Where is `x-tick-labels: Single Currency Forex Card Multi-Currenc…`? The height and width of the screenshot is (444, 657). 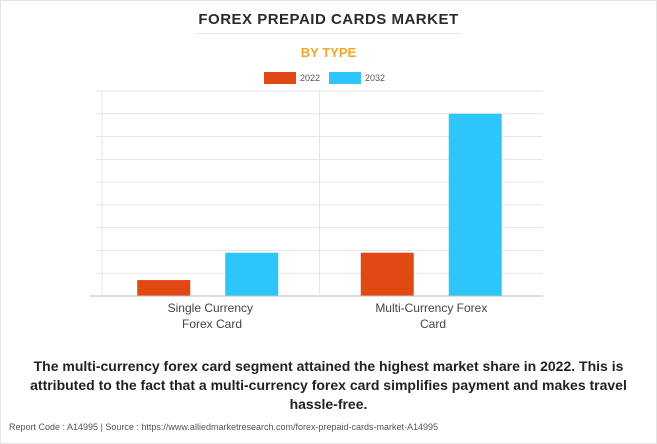
x-tick-labels: Single Currency Forex Card Multi-Currenc… is located at coordinates (329, 316).